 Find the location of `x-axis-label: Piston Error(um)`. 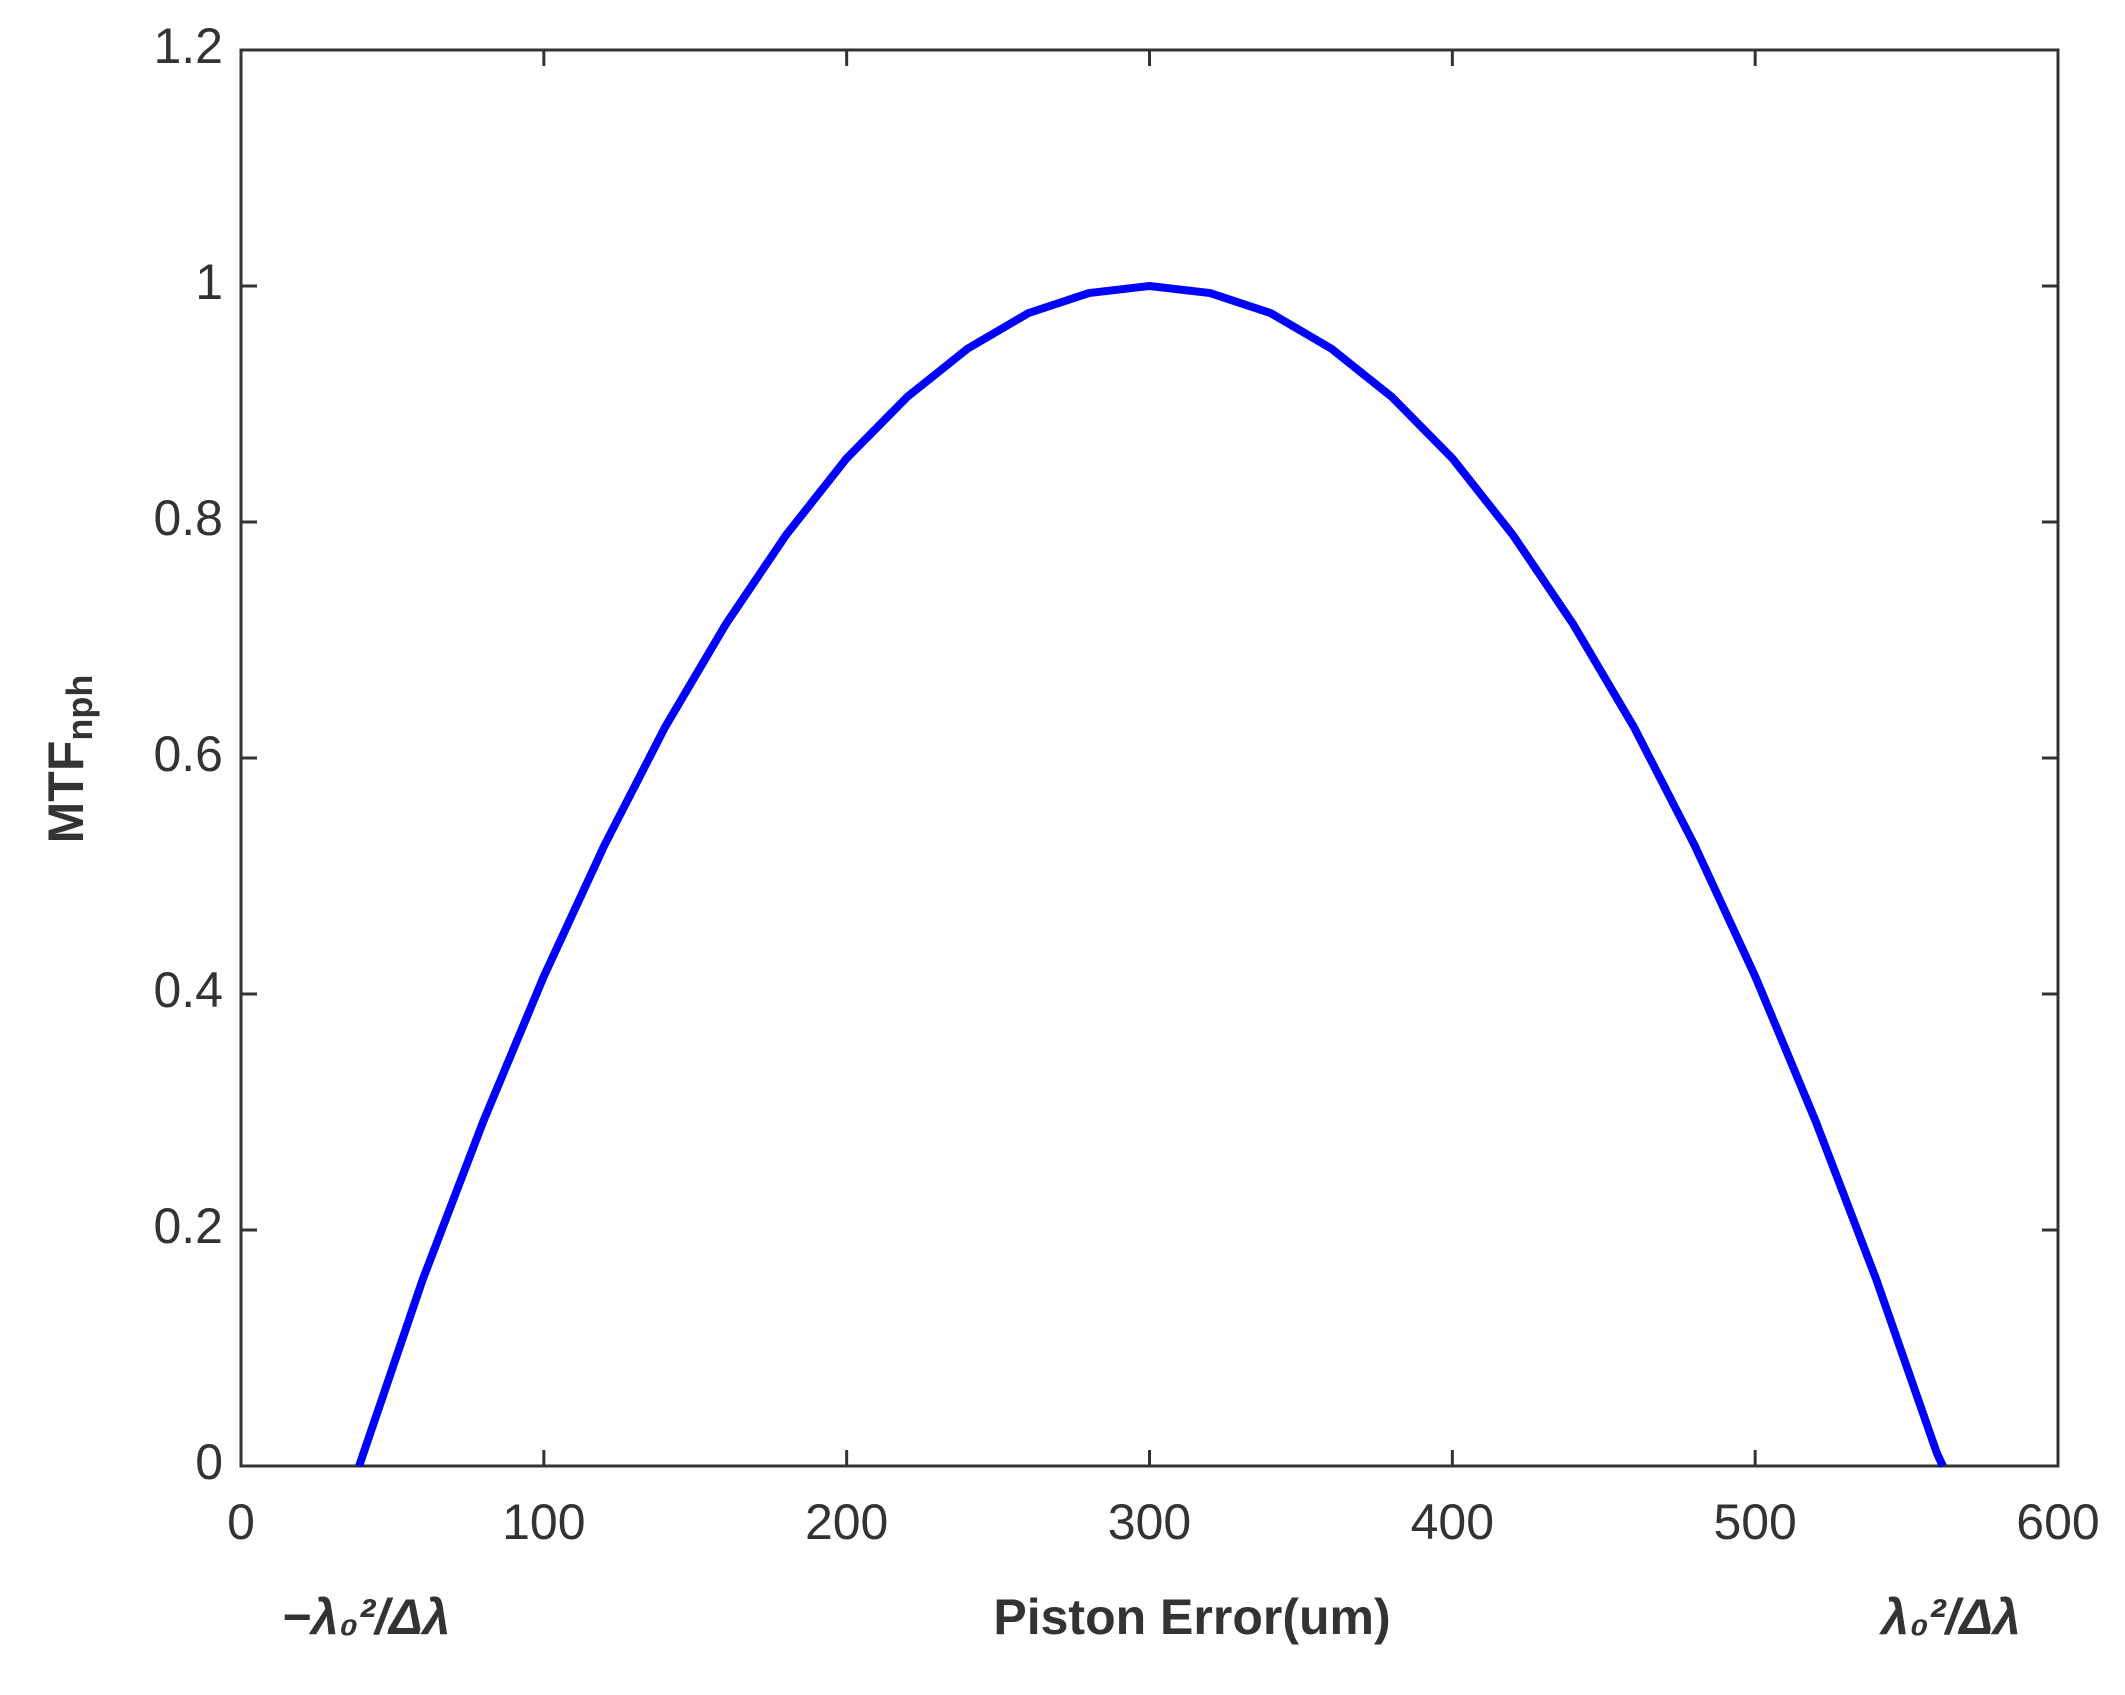

x-axis-label: Piston Error(um) is located at coordinates (1191, 1617).